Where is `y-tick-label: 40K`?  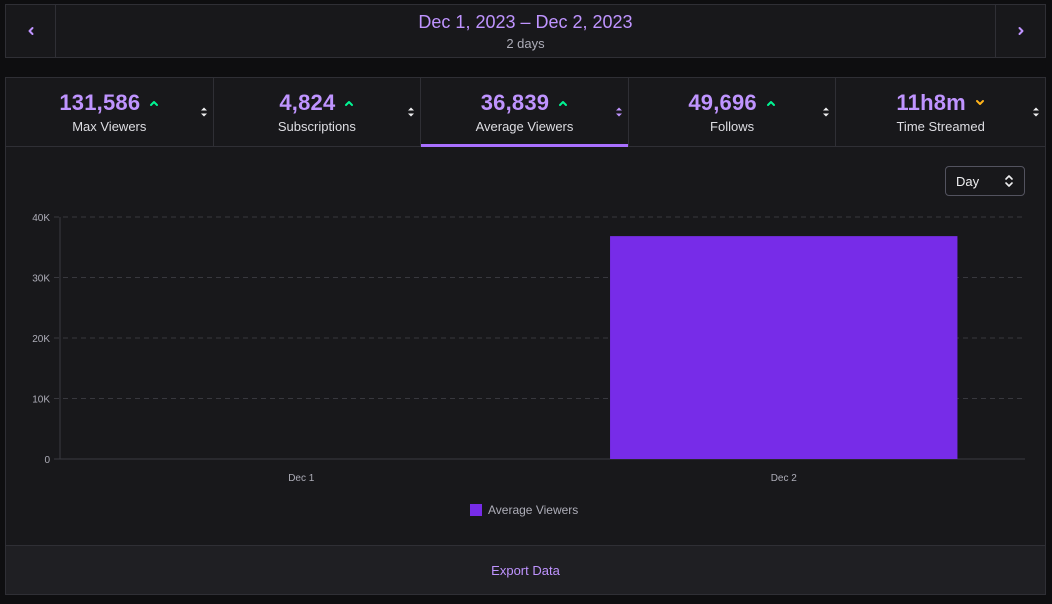 y-tick-label: 40K is located at coordinates (41, 218).